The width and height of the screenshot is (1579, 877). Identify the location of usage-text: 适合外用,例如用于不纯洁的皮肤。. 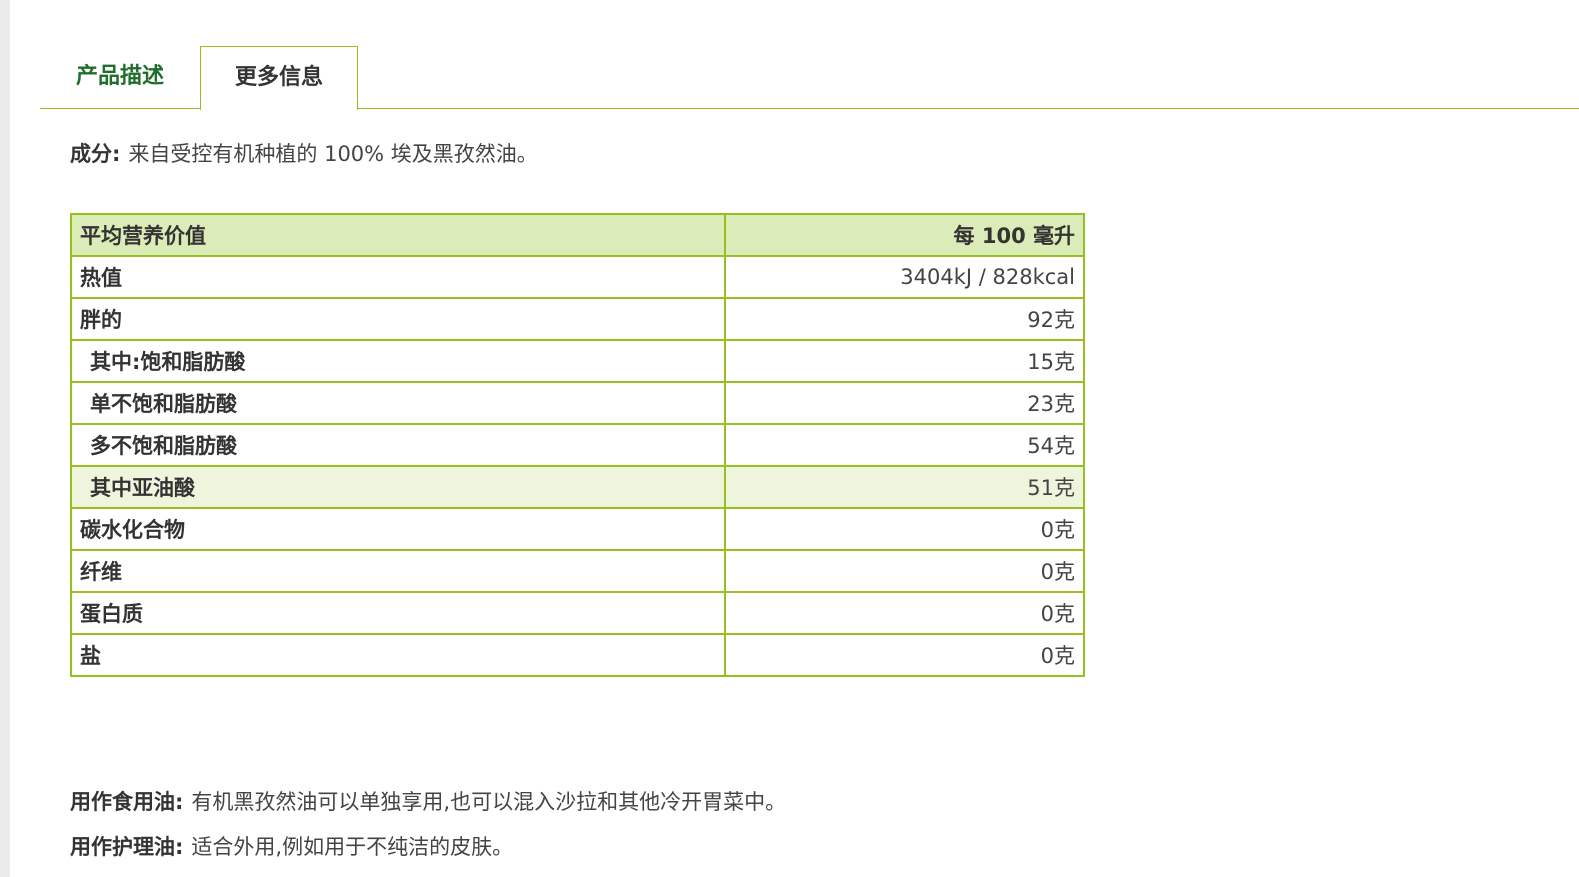
(352, 847).